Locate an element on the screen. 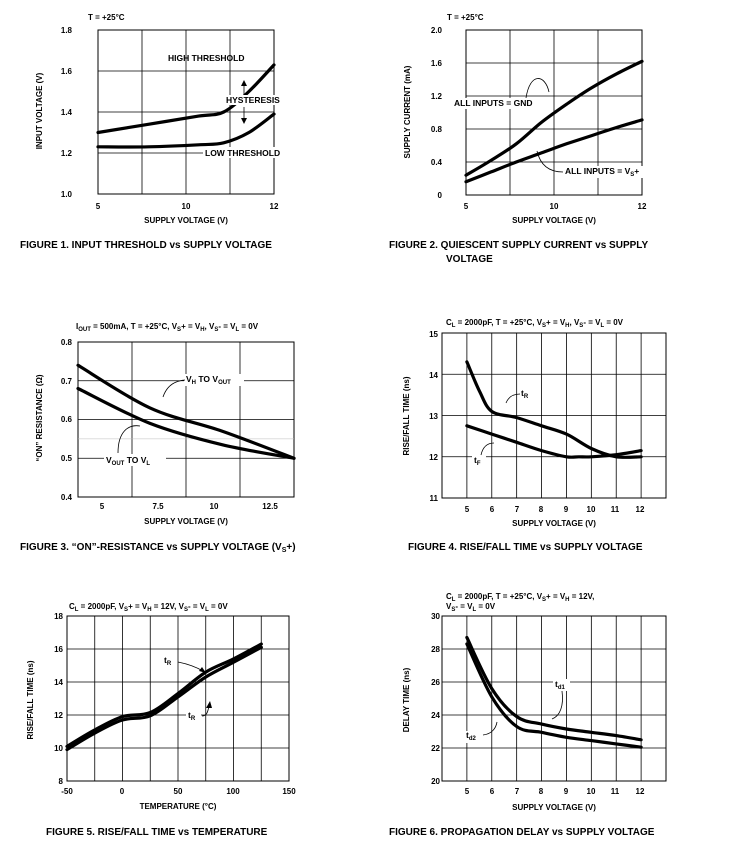 The image size is (743, 851). figure-2-xlabel: SUPPLY VOLTAGE (V) is located at coordinates (554, 220).